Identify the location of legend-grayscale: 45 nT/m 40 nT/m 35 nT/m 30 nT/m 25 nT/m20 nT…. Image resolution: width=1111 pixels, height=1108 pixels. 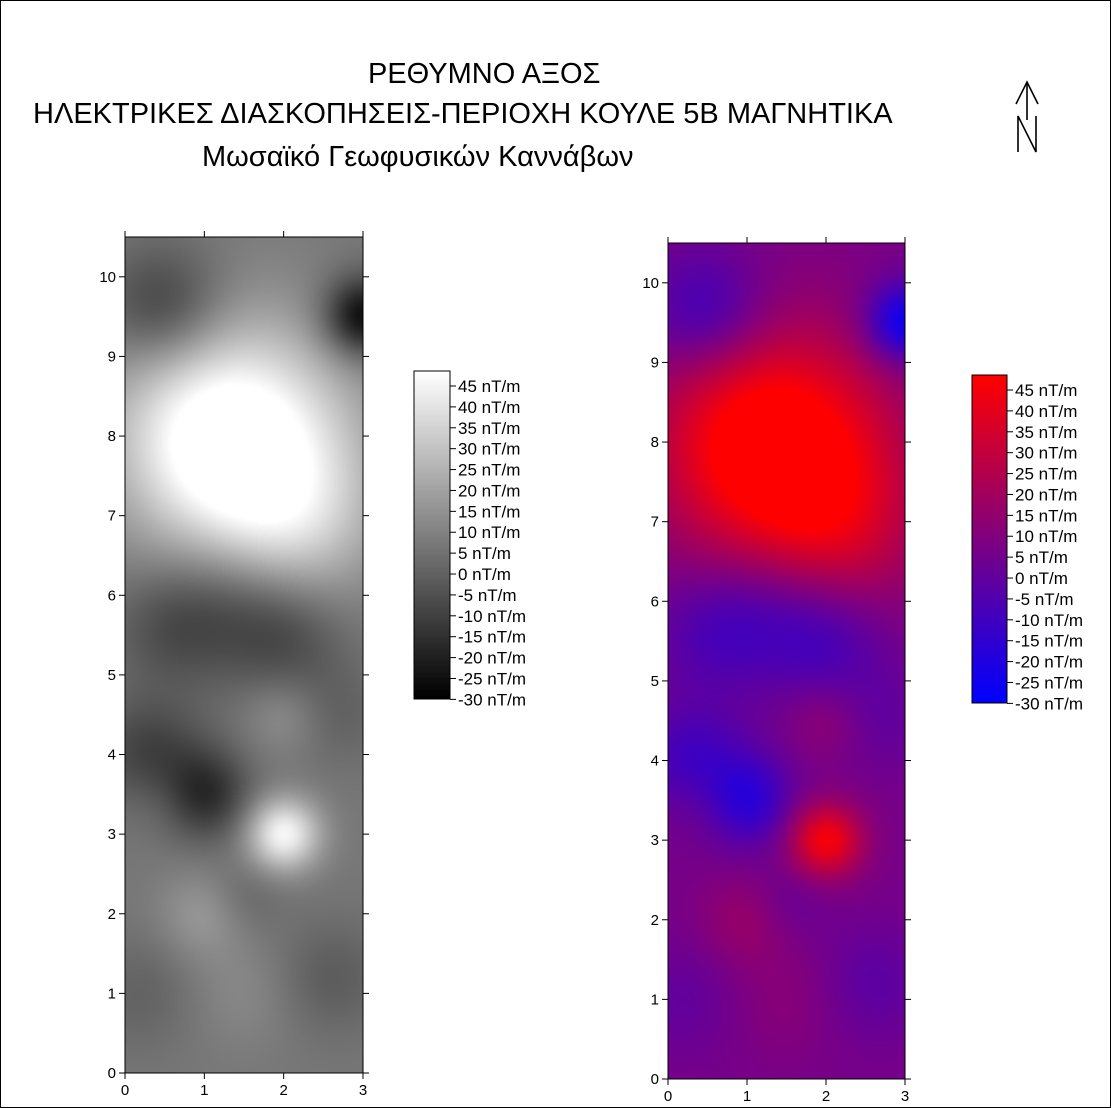
(469, 539).